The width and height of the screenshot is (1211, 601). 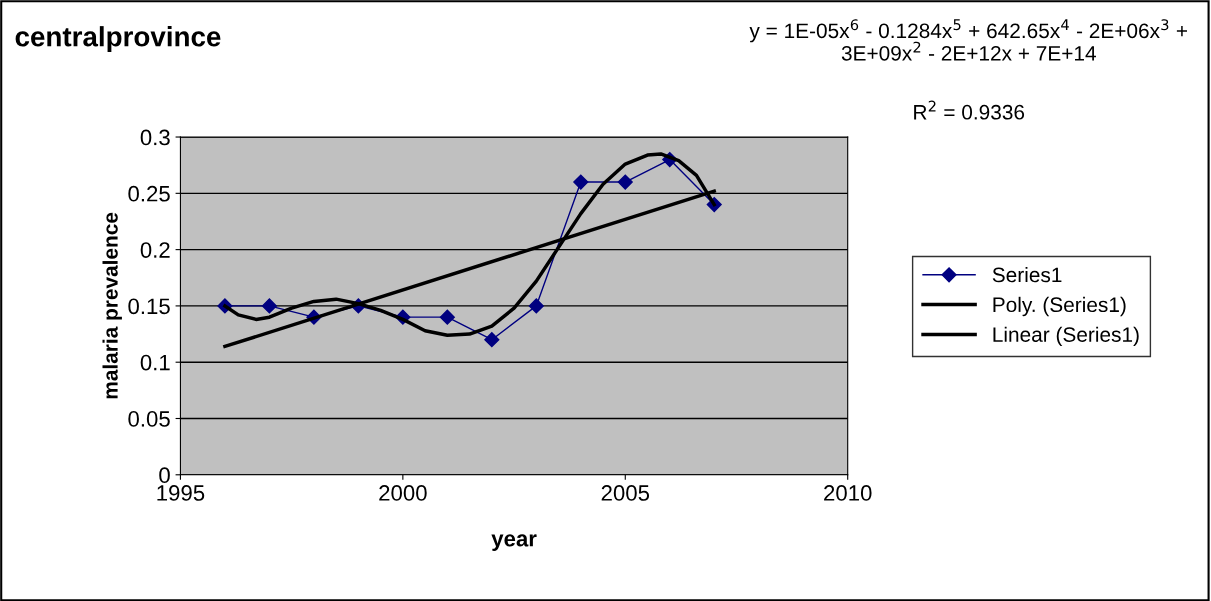 I want to click on legend-label: Series1, so click(x=1027, y=274).